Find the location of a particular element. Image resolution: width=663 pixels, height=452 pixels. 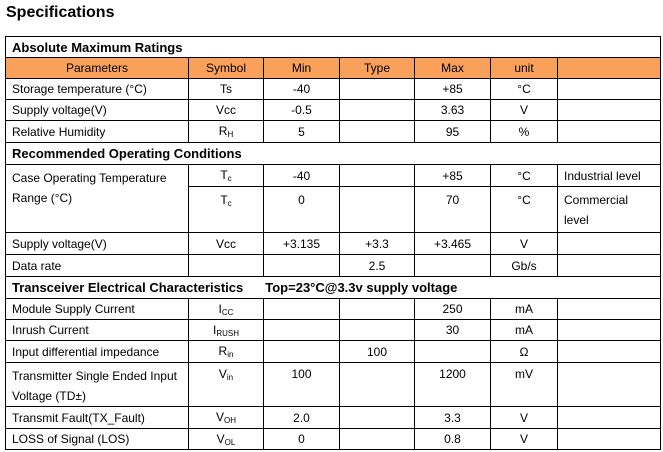

min: 2.0 is located at coordinates (301, 417).